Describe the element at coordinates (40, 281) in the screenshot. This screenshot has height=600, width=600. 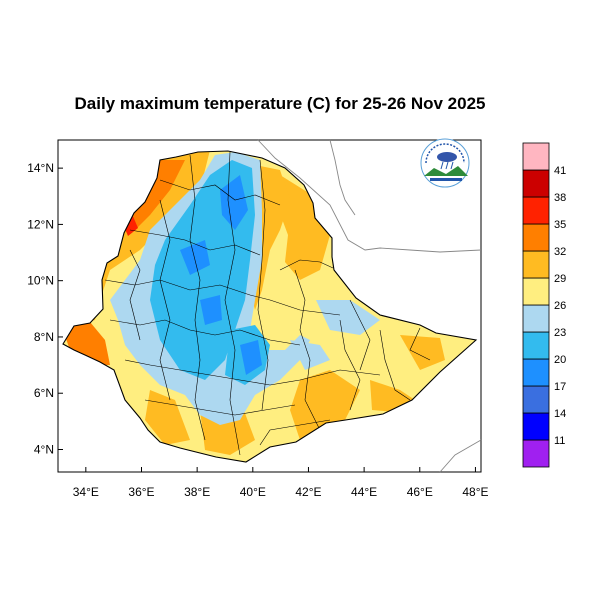
I see `y-tick-label: 10°N` at that location.